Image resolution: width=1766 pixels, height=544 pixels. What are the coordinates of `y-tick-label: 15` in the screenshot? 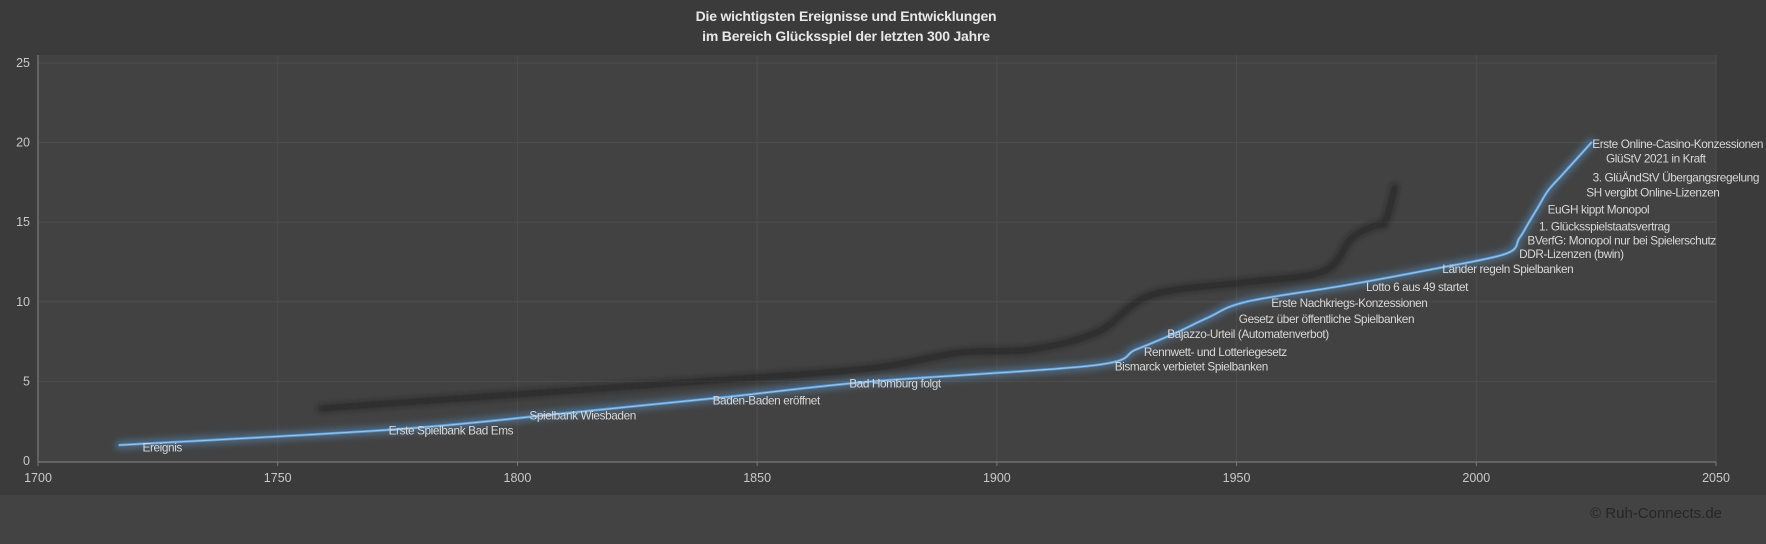 It's located at (23, 222).